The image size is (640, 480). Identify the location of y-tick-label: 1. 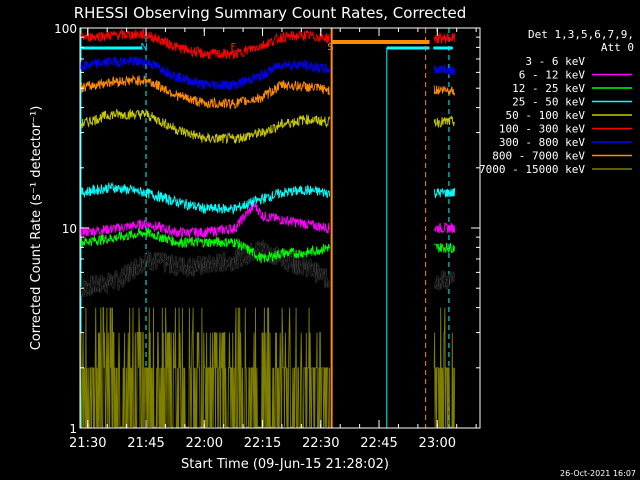
(73, 429).